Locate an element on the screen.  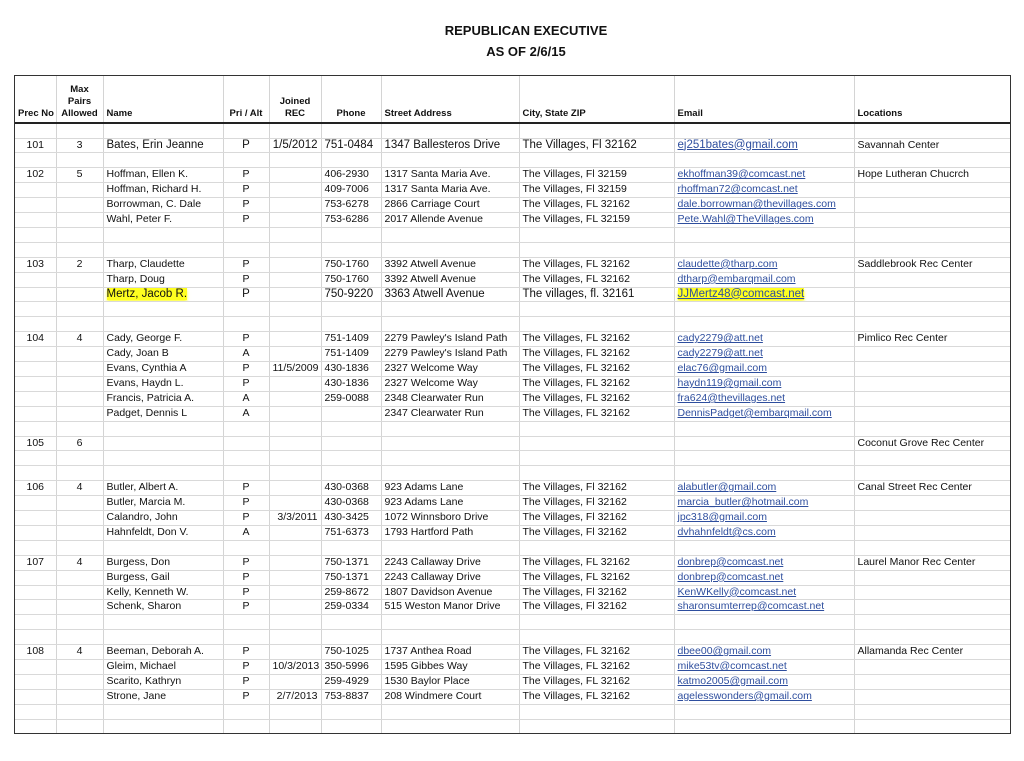
city-state-zip-cell is located at coordinates (597, 324).